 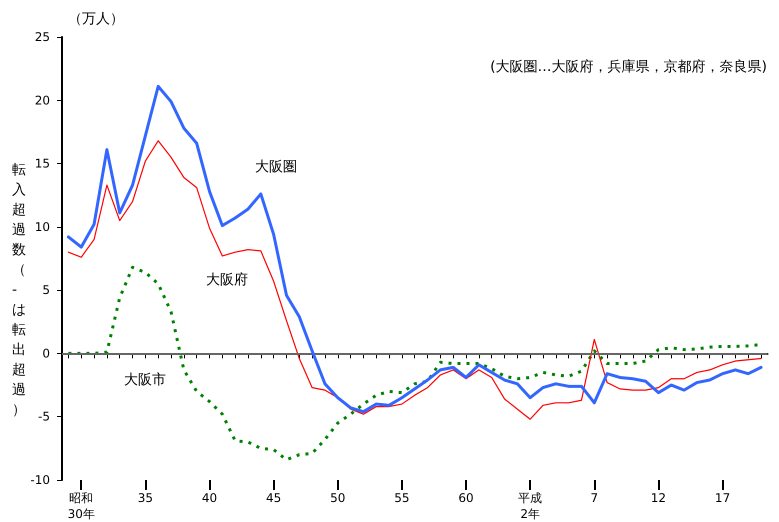 I want to click on y-tick-label: 15, so click(x=42, y=163).